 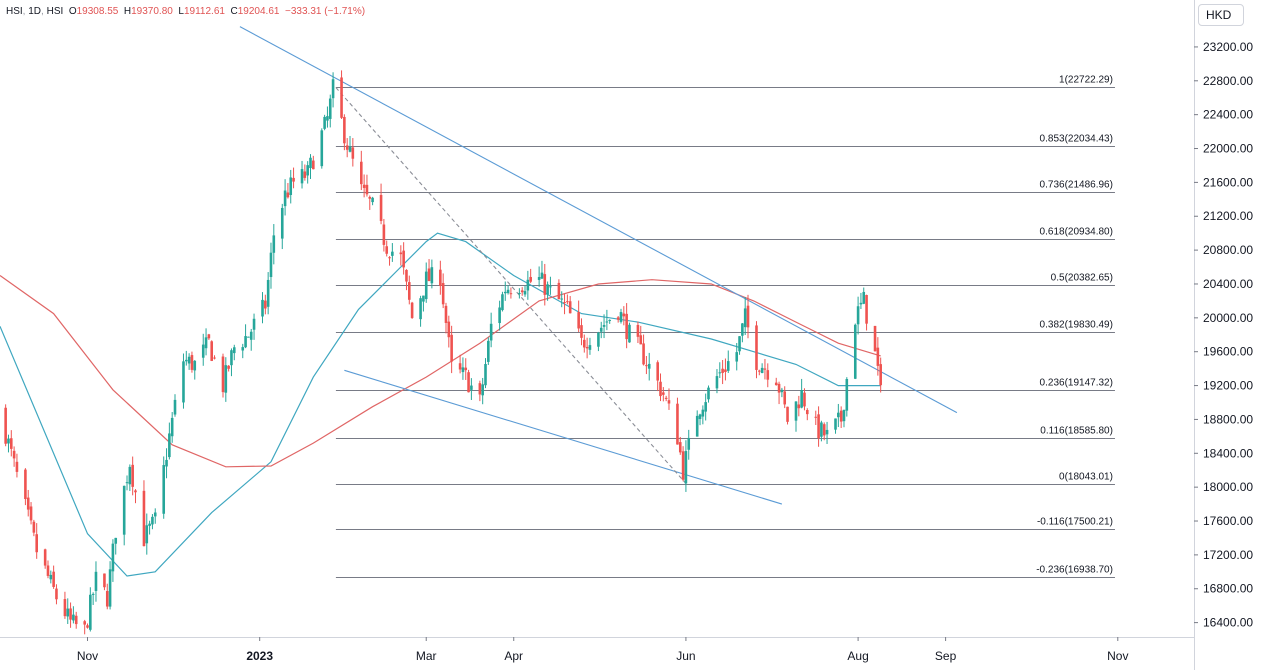 What do you see at coordinates (597, 650) in the screenshot?
I see `time-axis: Nov 2023 Mar Apr Jun Aug Sep Nov` at bounding box center [597, 650].